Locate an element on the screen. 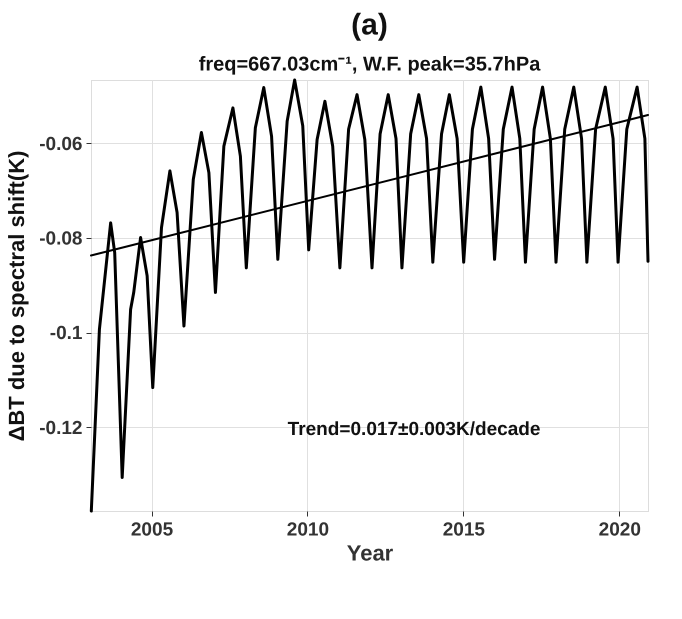  chart-title: (a) is located at coordinates (369, 25).